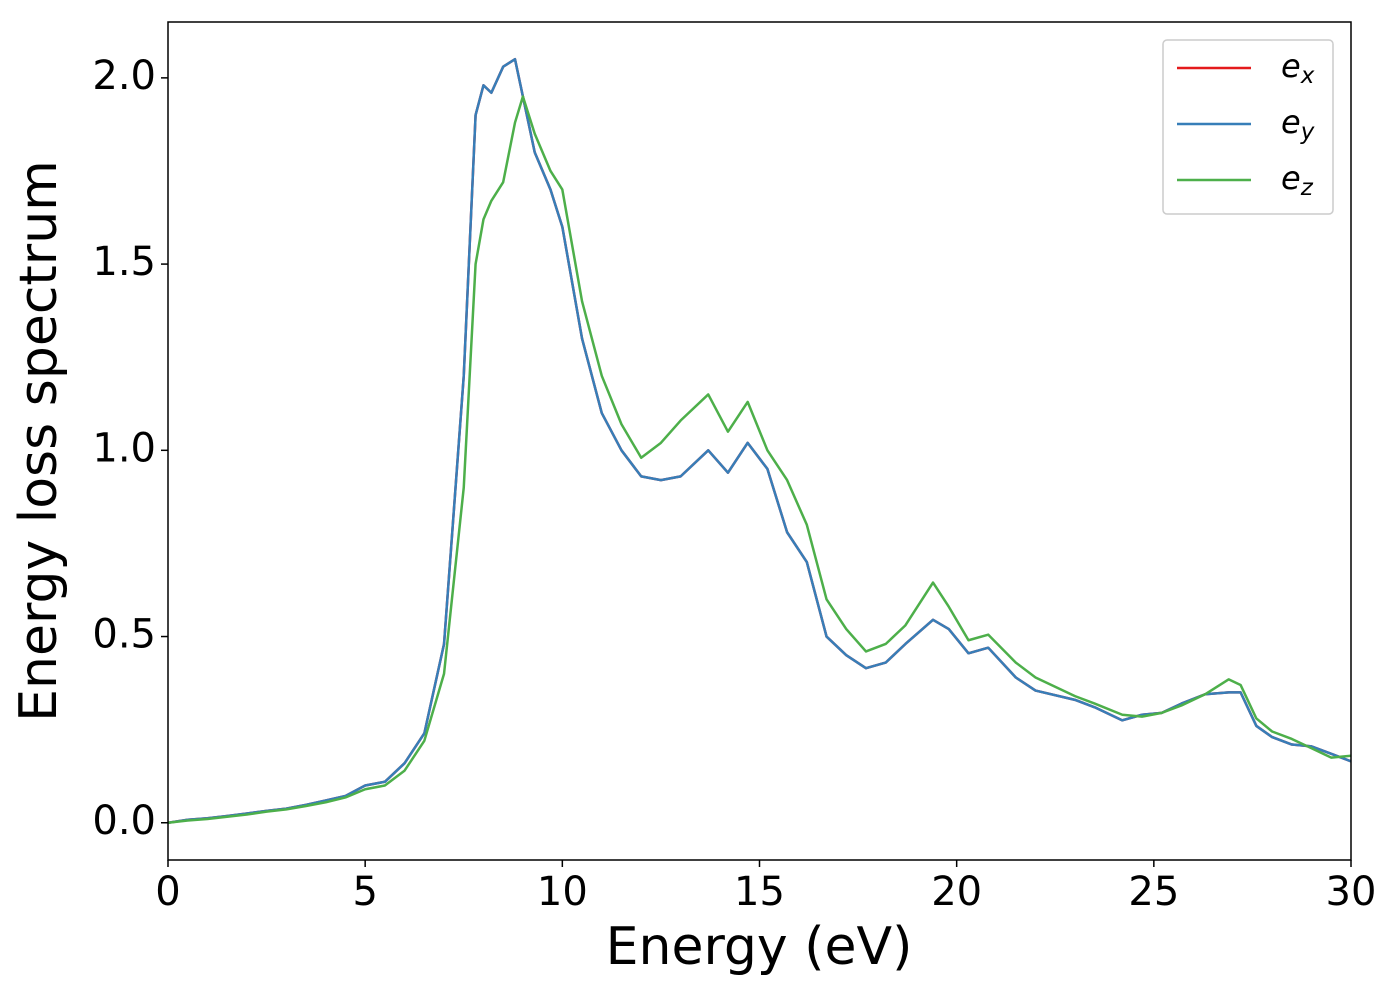 The width and height of the screenshot is (1400, 1000). I want to click on legend-label: ex, so click(1298, 68).